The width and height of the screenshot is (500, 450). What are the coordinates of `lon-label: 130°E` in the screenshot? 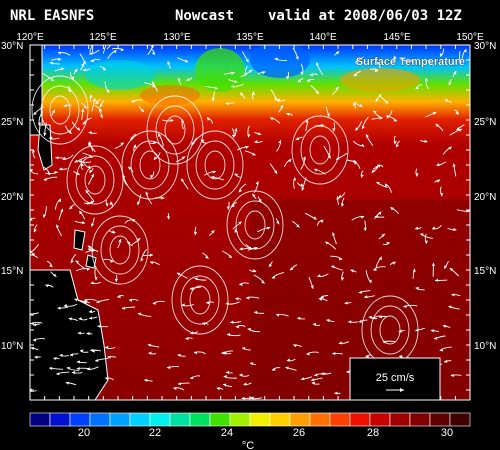 It's located at (177, 37).